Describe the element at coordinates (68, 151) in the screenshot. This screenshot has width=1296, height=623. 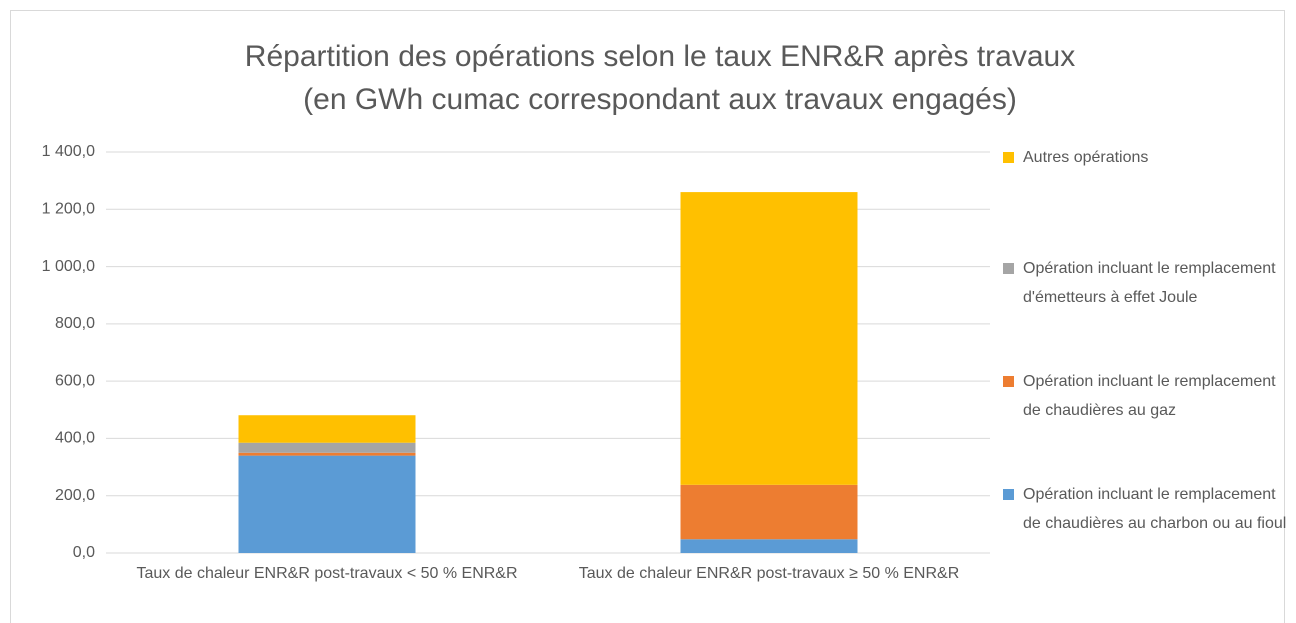
I see `y-tick-label: 1 400,0` at that location.